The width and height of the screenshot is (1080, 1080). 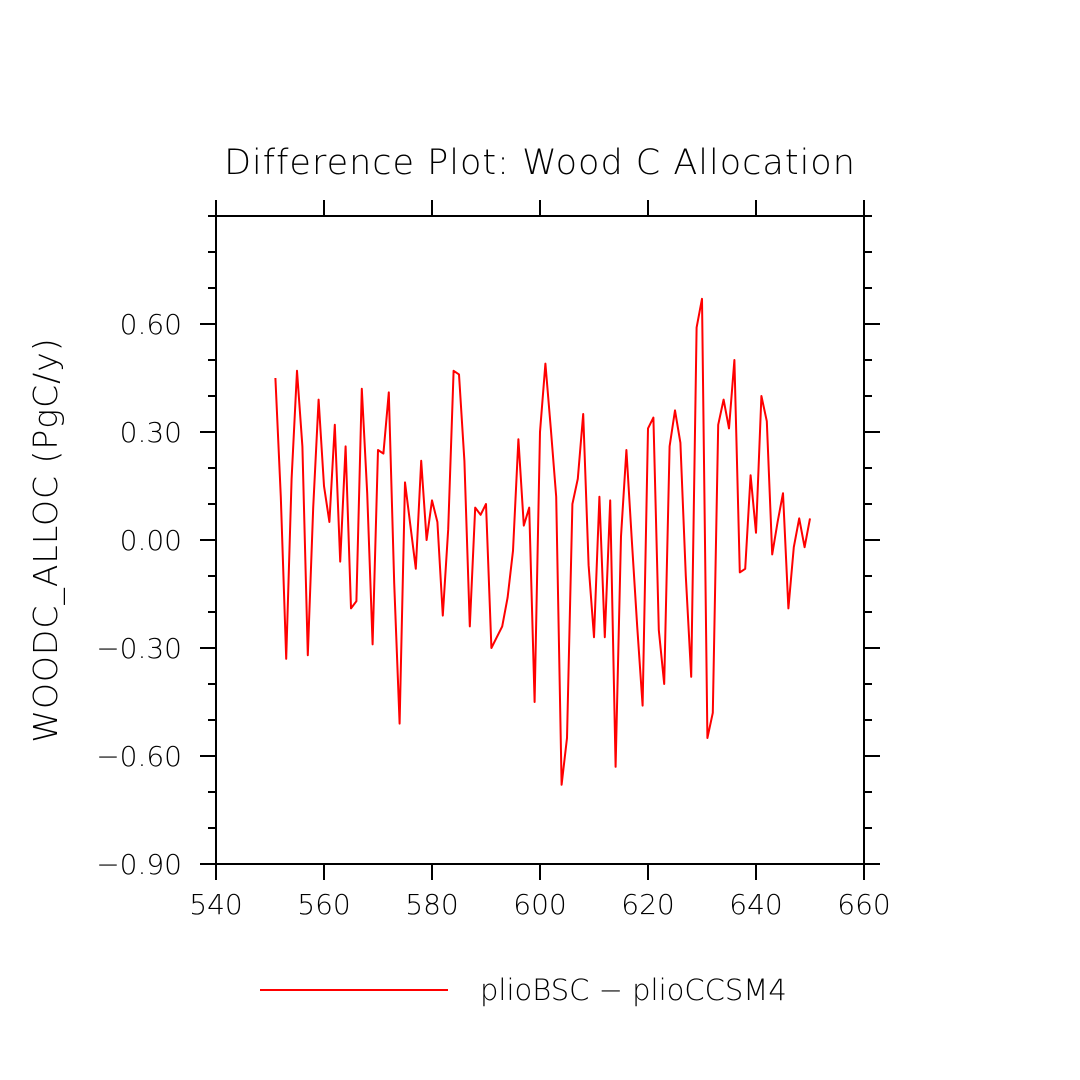 I want to click on legend-label: plioBSC − plioCCSM4, so click(x=633, y=990).